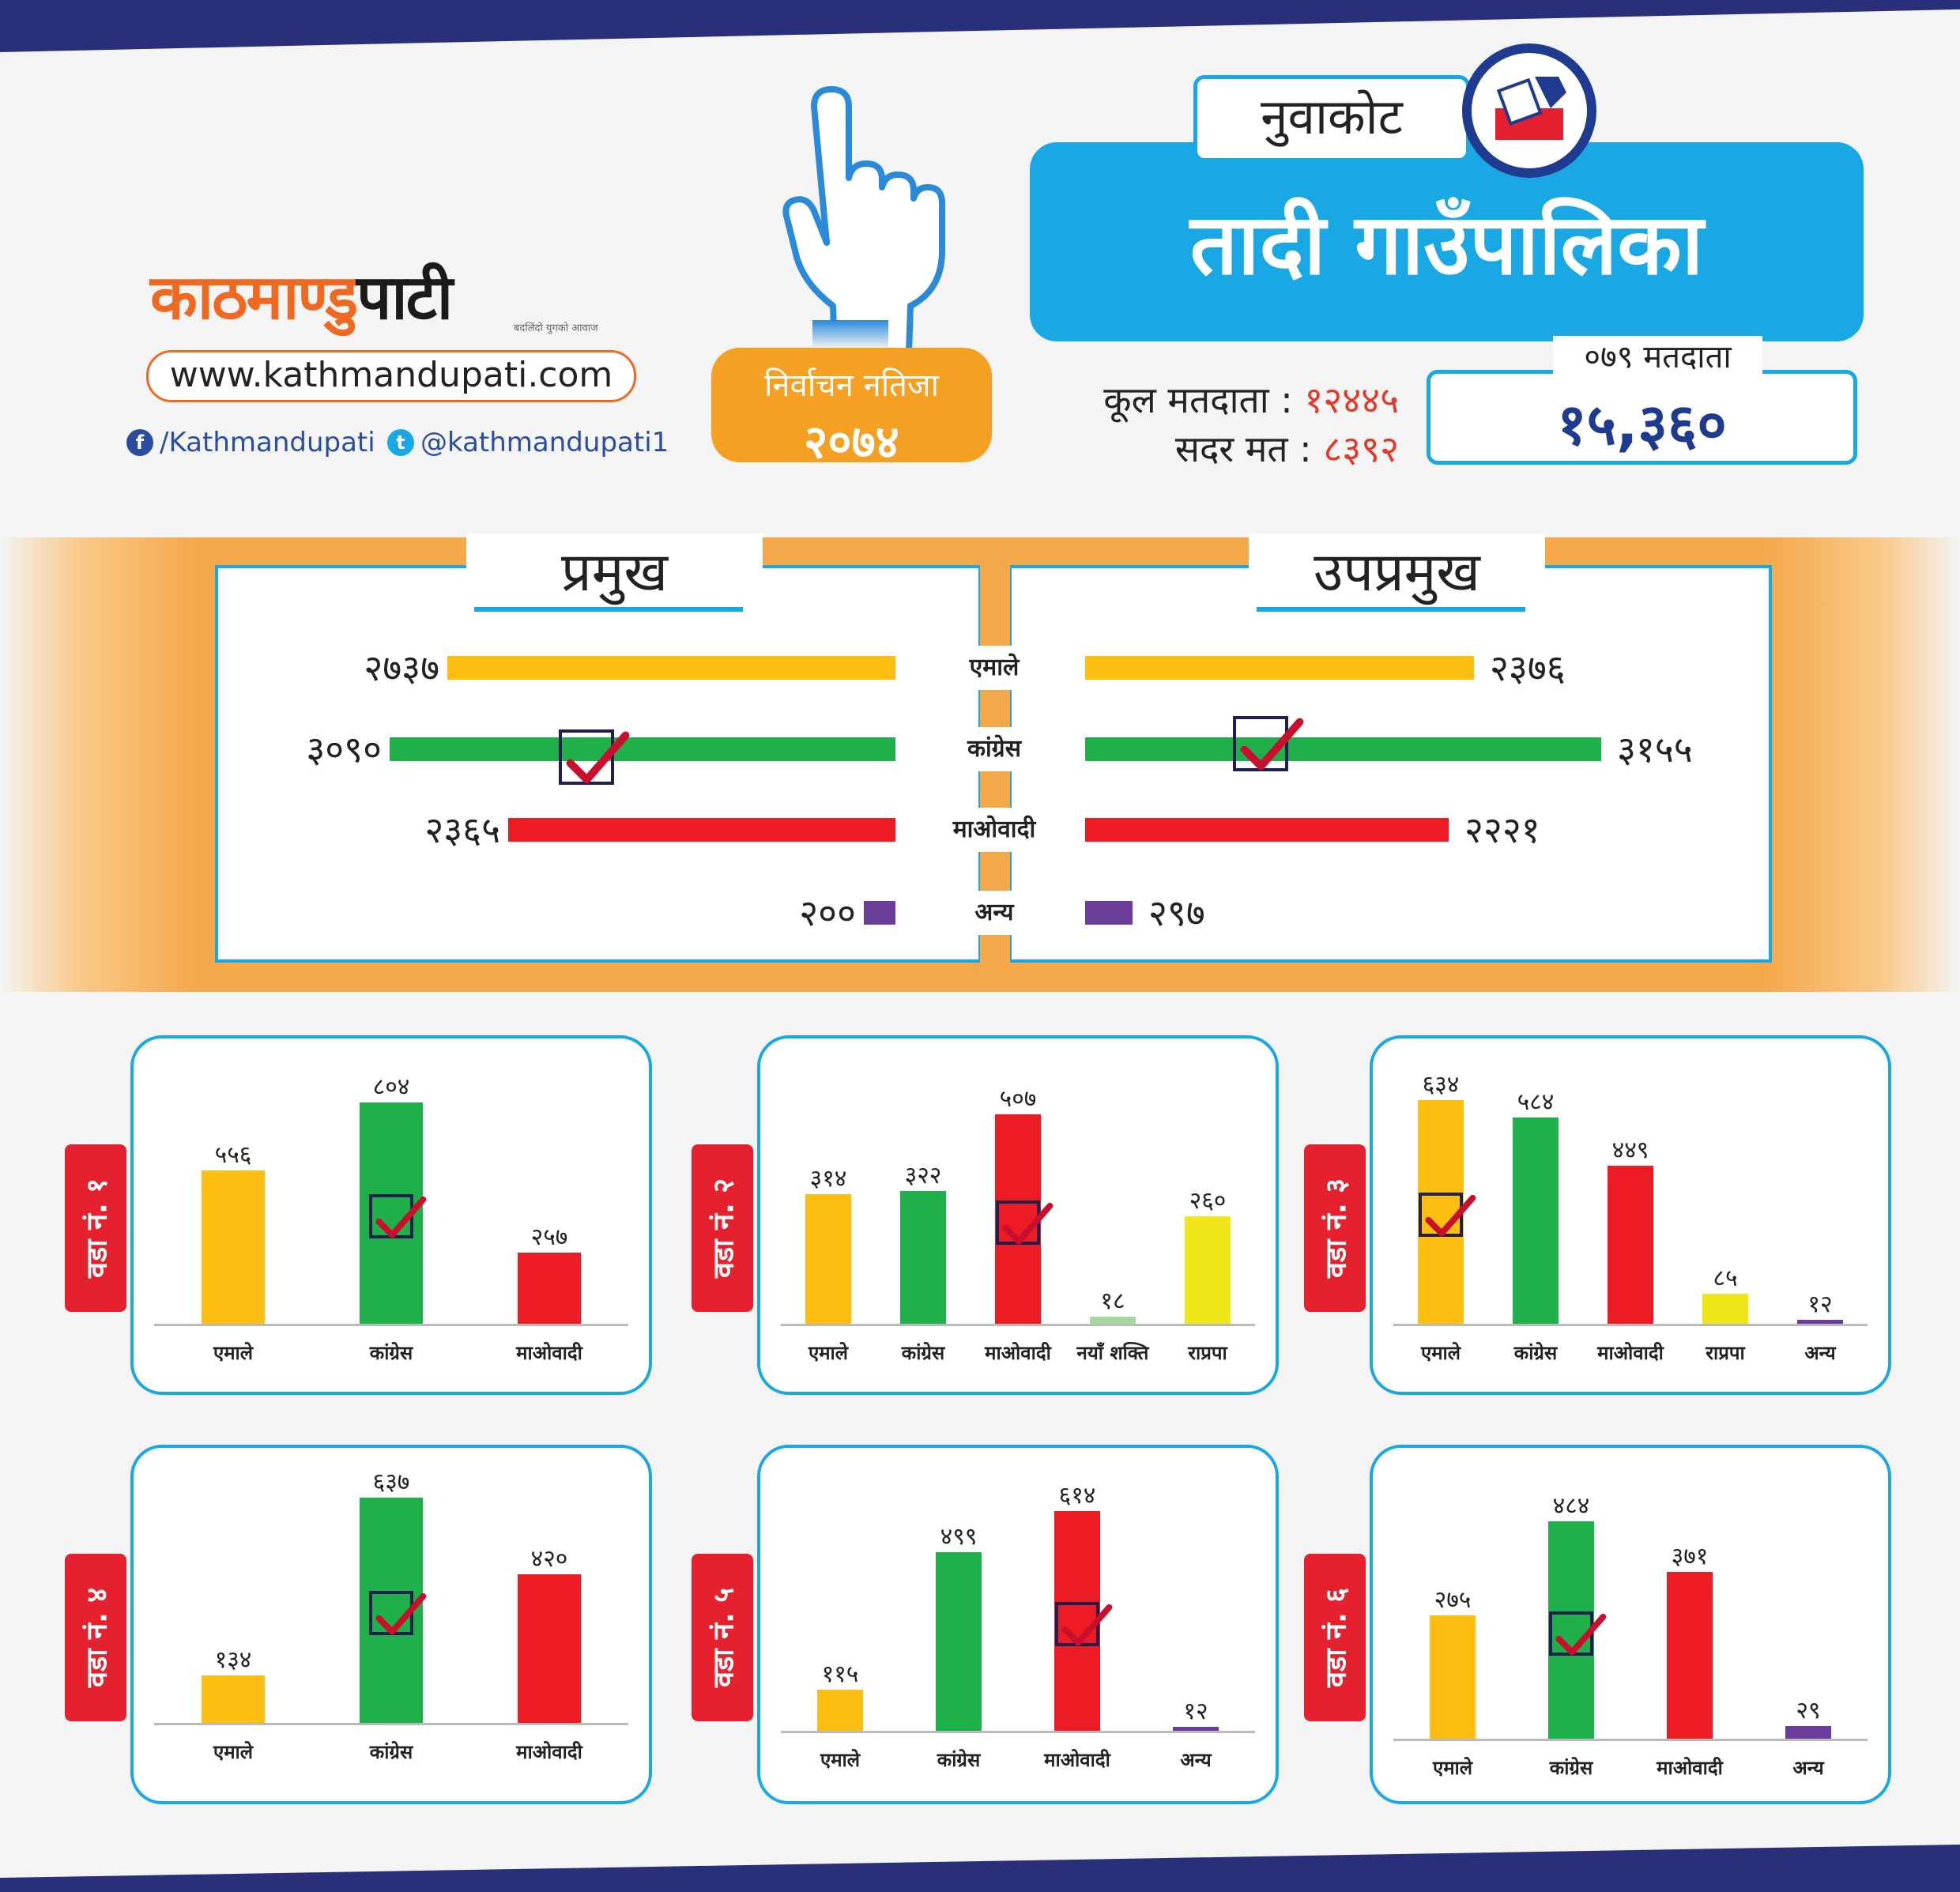  I want to click on ward-bar-value: ८५, so click(1725, 1278).